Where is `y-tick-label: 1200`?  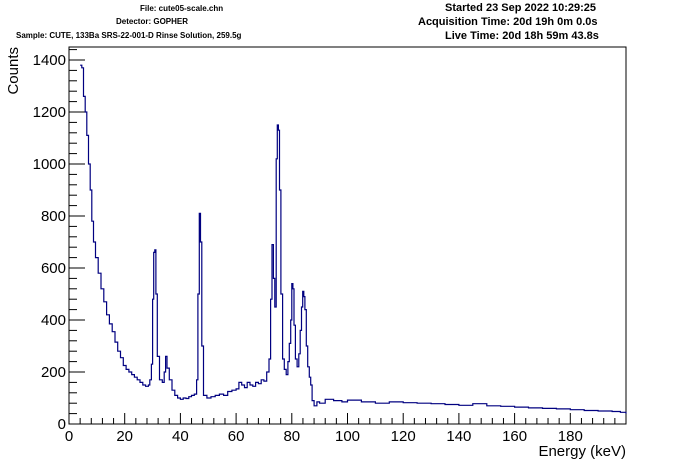
y-tick-label: 1200 is located at coordinates (49, 112).